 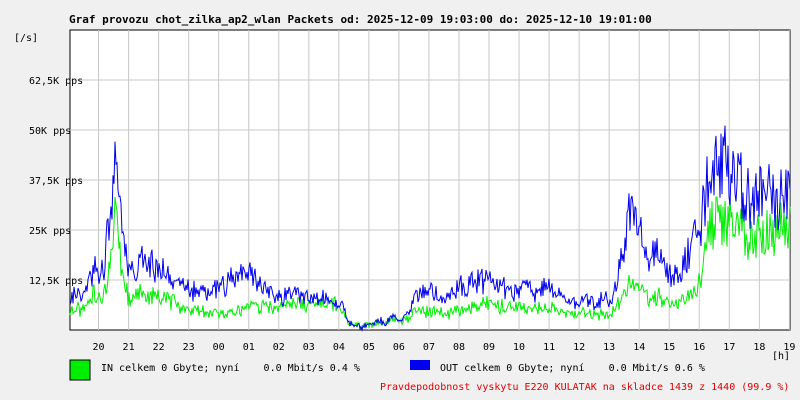 I want to click on x-tick-label: 03, so click(x=309, y=347).